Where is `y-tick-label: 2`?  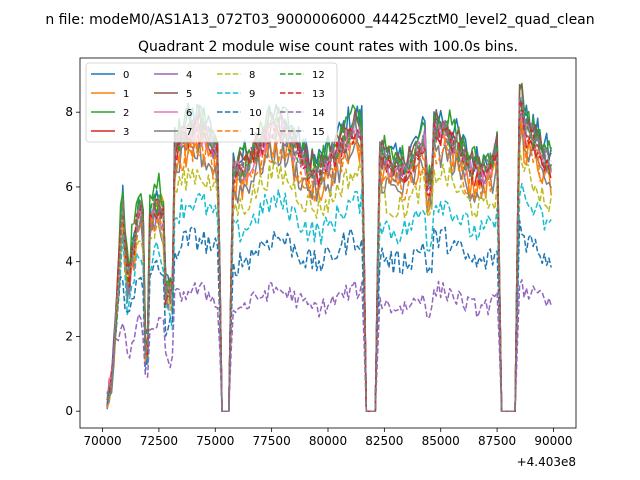 y-tick-label: 2 is located at coordinates (69, 336).